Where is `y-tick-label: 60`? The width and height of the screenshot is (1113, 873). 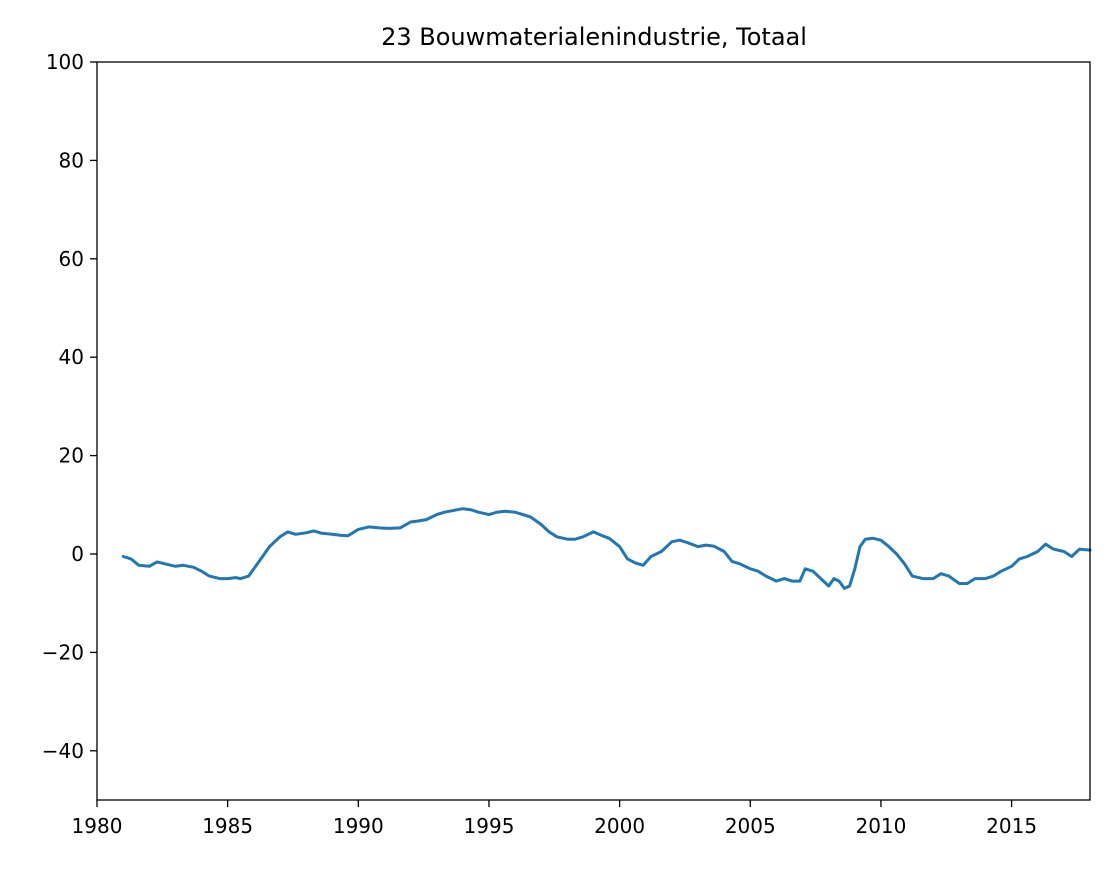 y-tick-label: 60 is located at coordinates (71, 259).